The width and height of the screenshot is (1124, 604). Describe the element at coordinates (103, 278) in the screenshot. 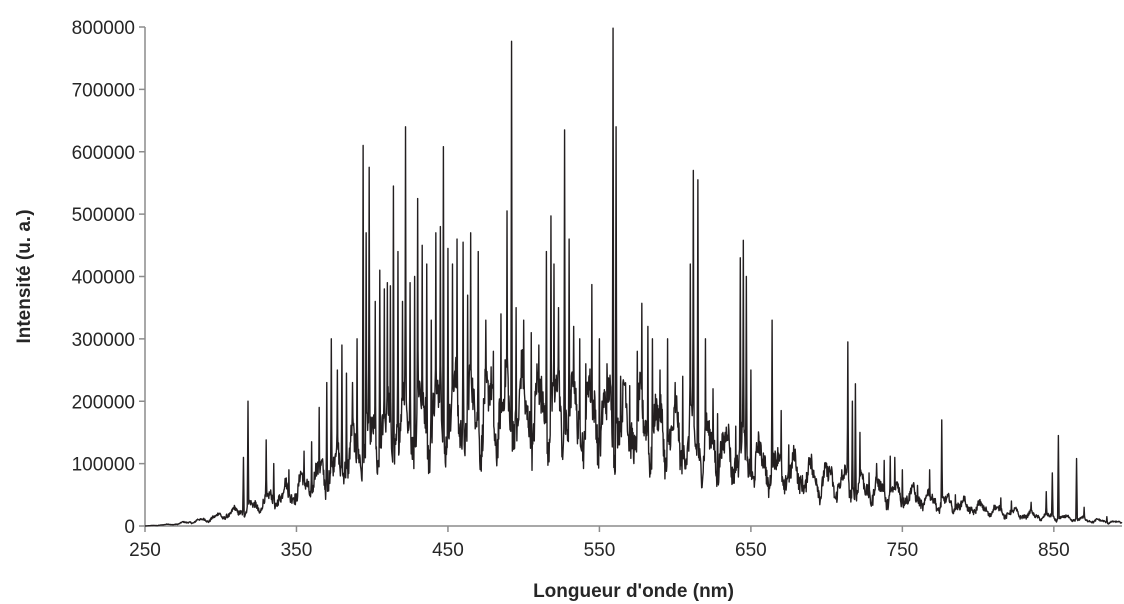

I see `y-tick-label: 400000` at that location.